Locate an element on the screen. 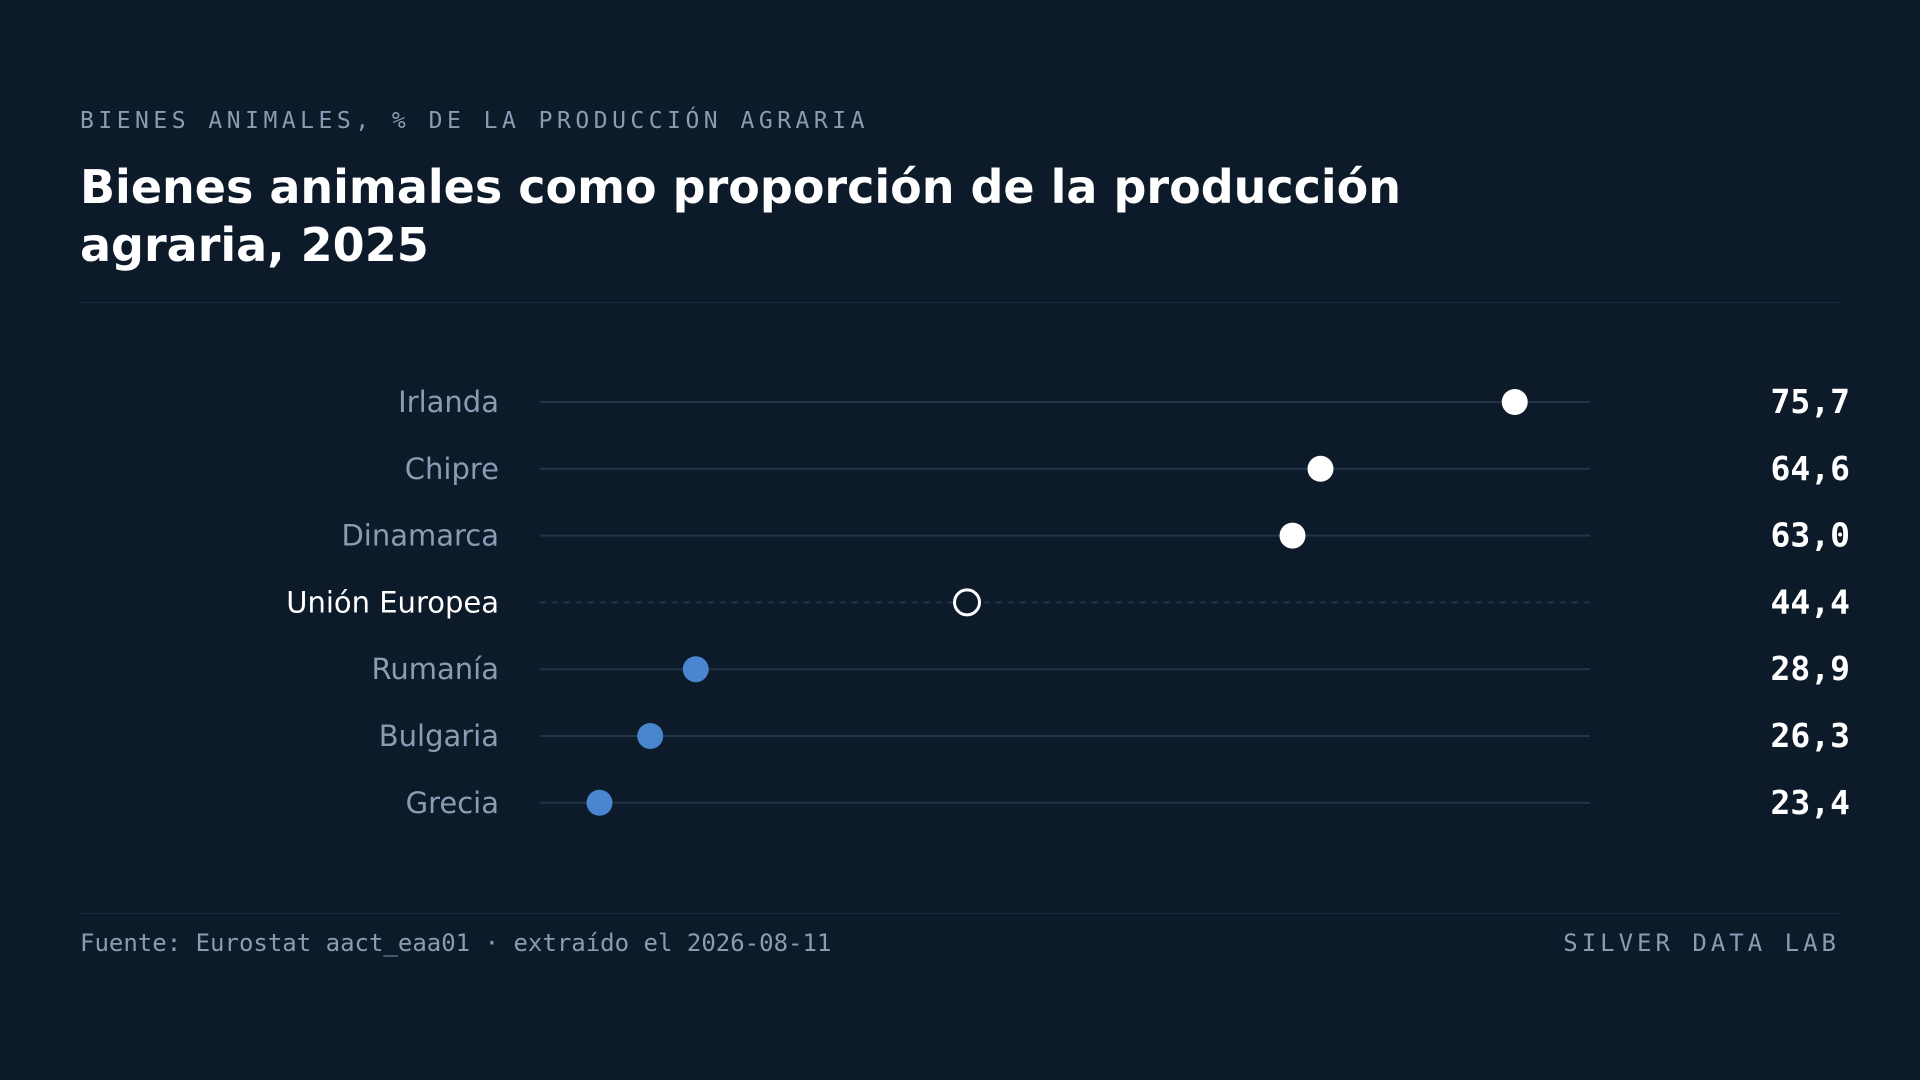 The width and height of the screenshot is (1920, 1080). footer-divider is located at coordinates (960, 913).